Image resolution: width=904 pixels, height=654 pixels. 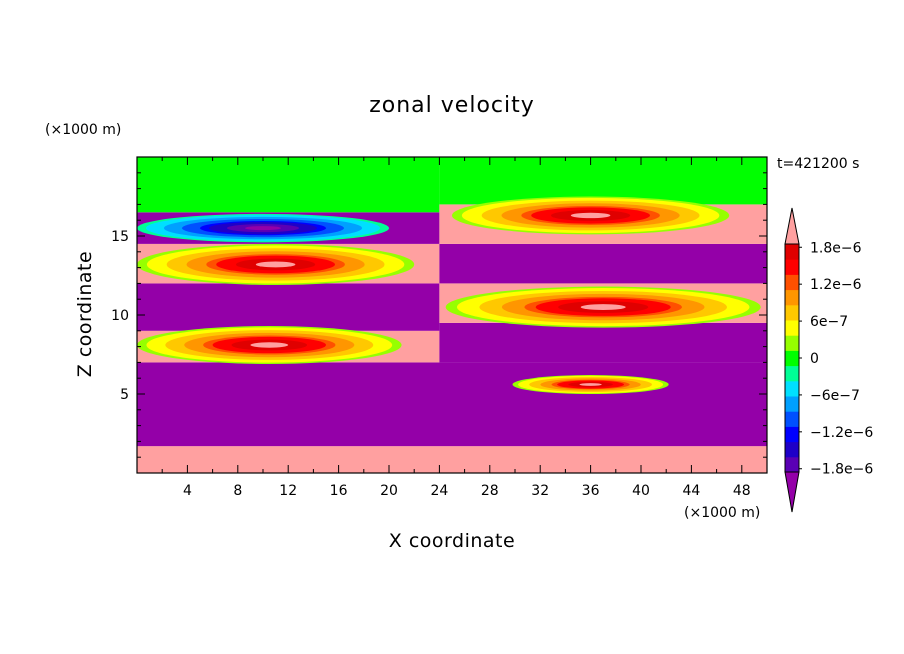 What do you see at coordinates (540, 491) in the screenshot?
I see `x-tick-label: 32` at bounding box center [540, 491].